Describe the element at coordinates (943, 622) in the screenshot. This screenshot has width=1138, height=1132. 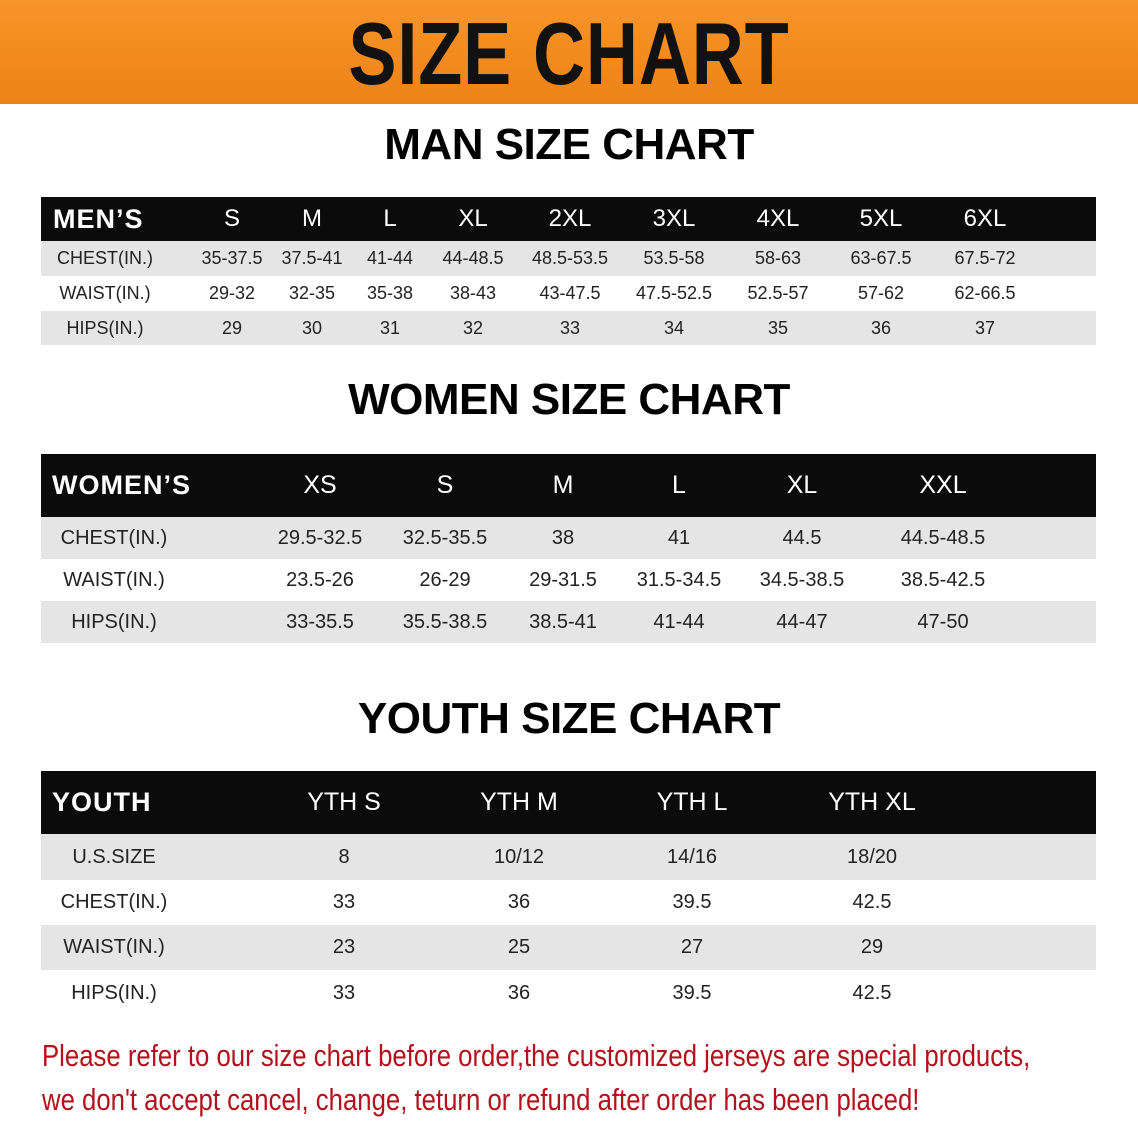
I see `measurement-cell: 47-50` at that location.